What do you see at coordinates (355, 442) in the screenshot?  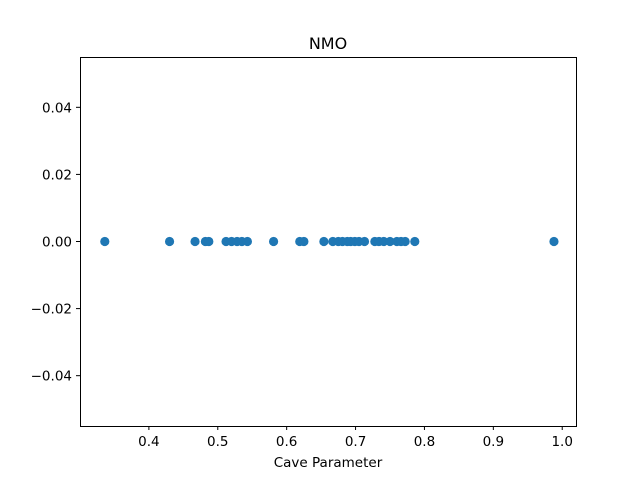 I see `x-tick-label: 0.7` at bounding box center [355, 442].